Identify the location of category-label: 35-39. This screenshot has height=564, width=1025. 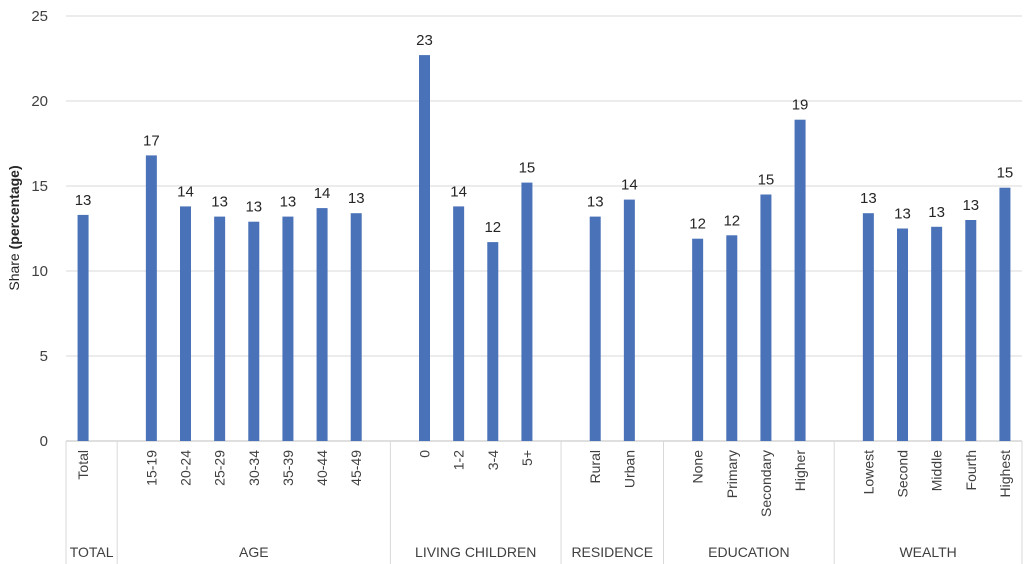
(288, 468).